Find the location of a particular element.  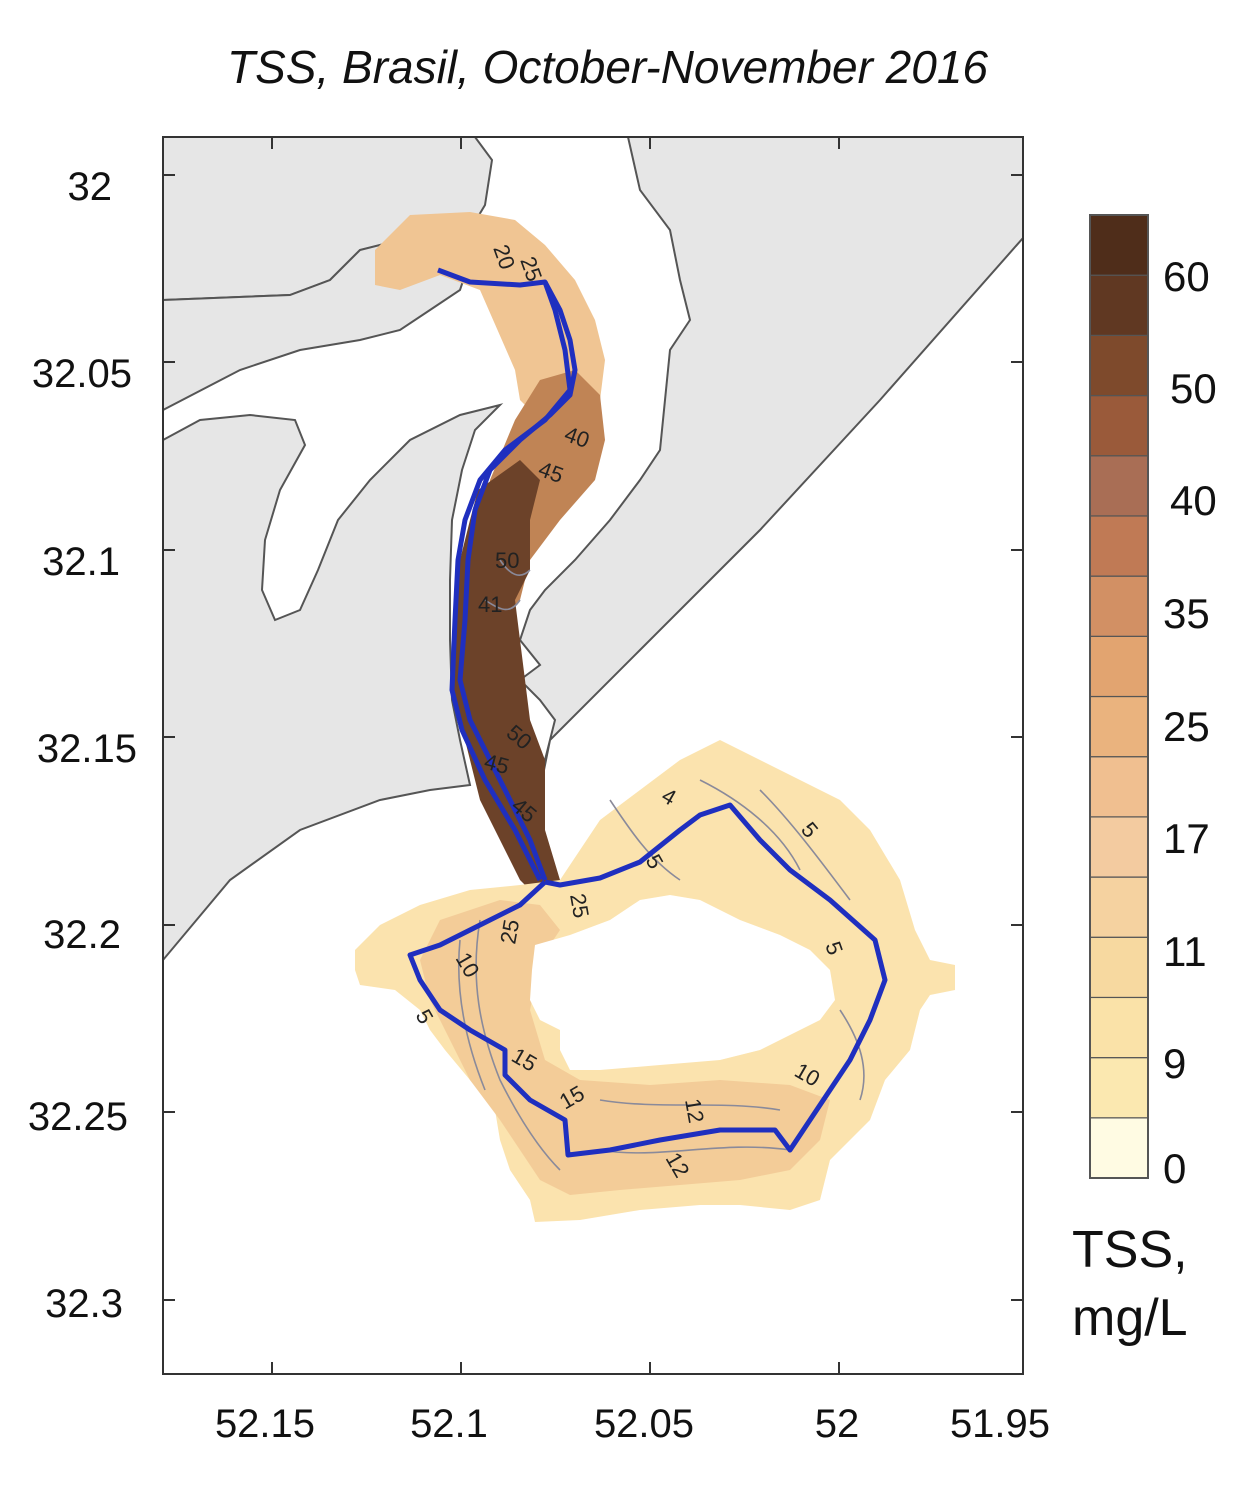

colorbar-label: 11 is located at coordinates (1185, 951).